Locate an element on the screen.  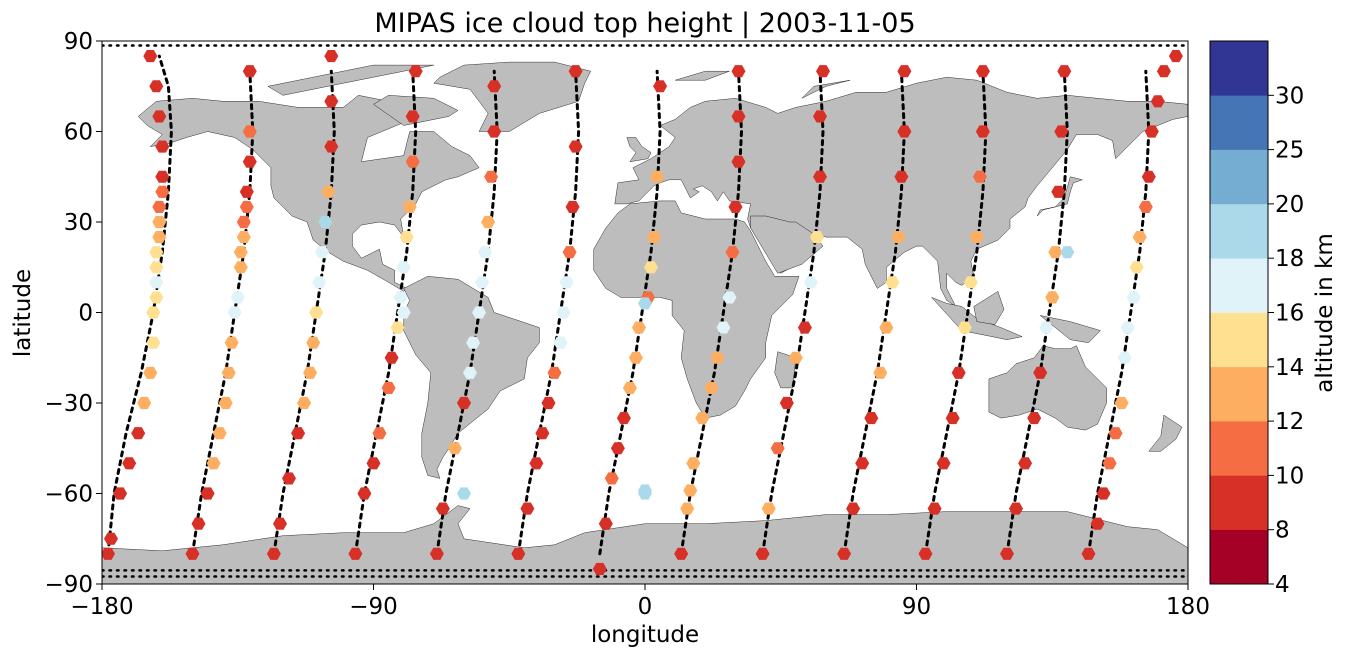
x-tick-label: −90 is located at coordinates (373, 607).